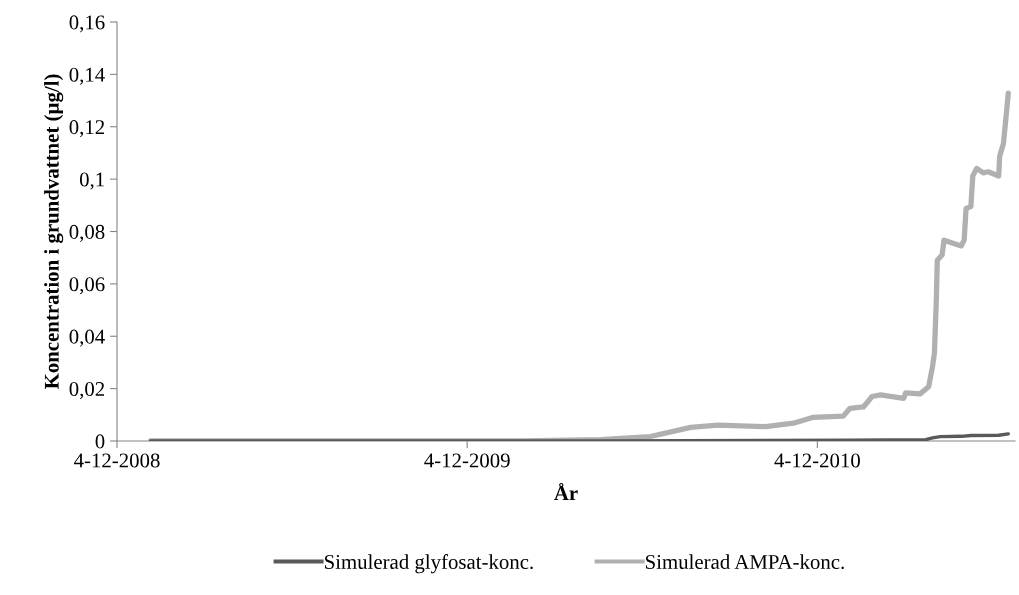  What do you see at coordinates (87, 24) in the screenshot?
I see `y-tick-label: 0,16` at bounding box center [87, 24].